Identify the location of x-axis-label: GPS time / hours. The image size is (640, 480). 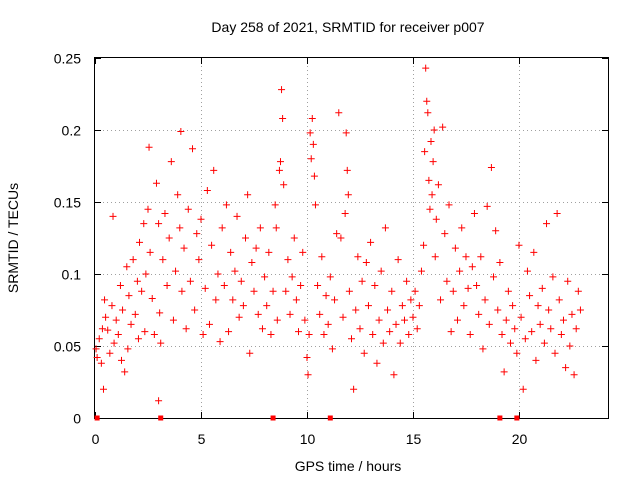
(348, 466).